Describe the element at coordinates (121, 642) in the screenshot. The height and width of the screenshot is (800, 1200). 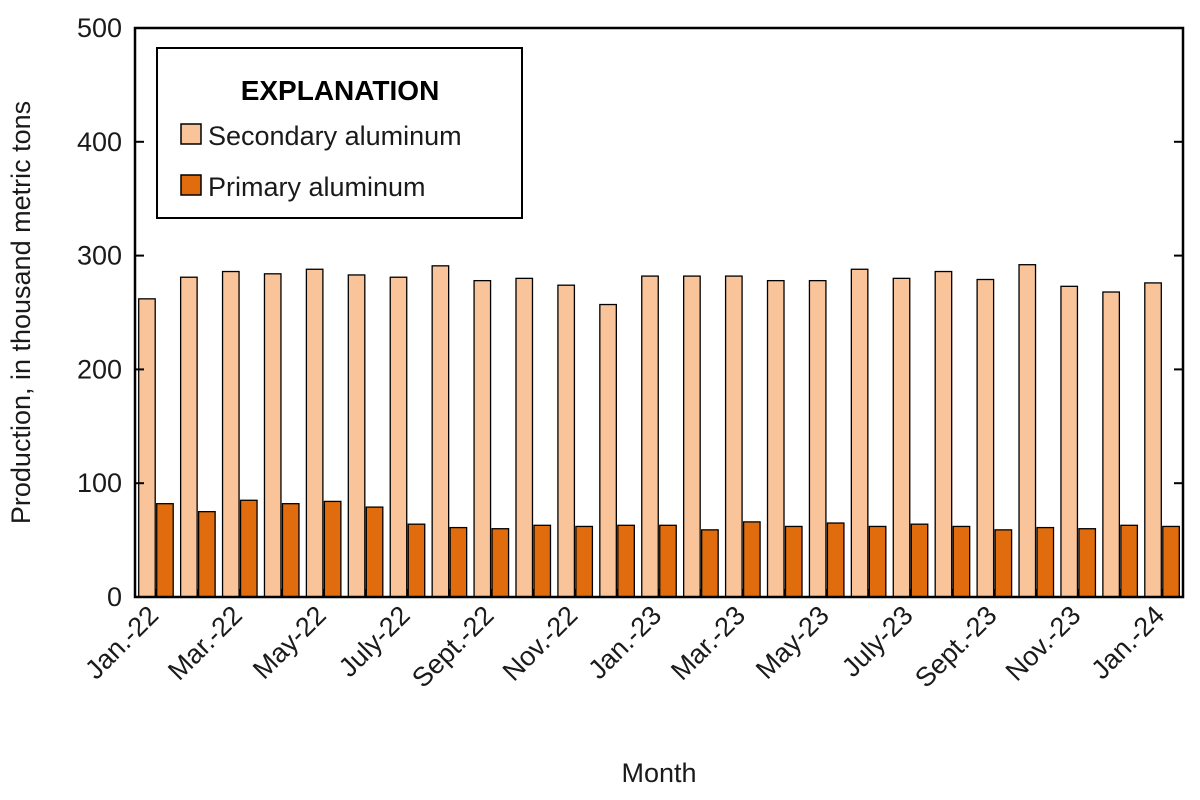
I see `x-tick-label: Jan.-22` at that location.